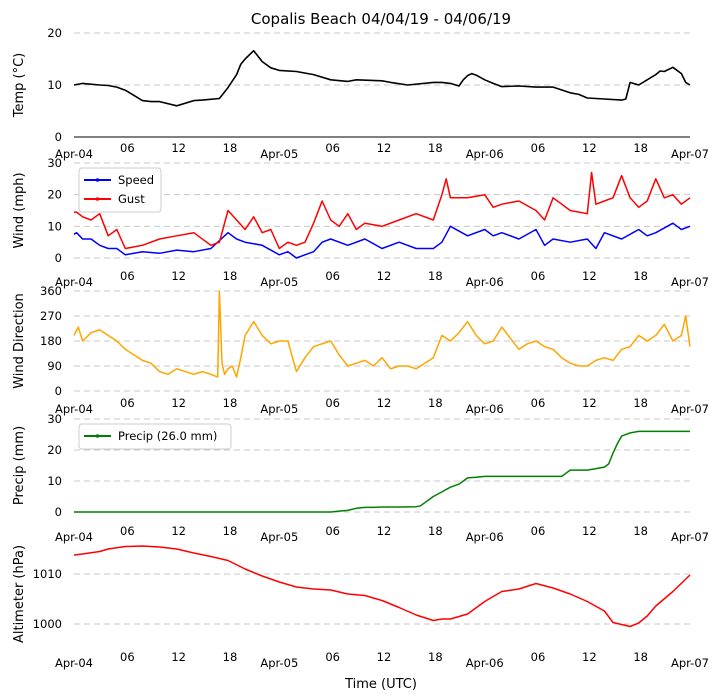 This screenshot has width=722, height=700. I want to click on precip-y-tick-label: 30, so click(54, 419).